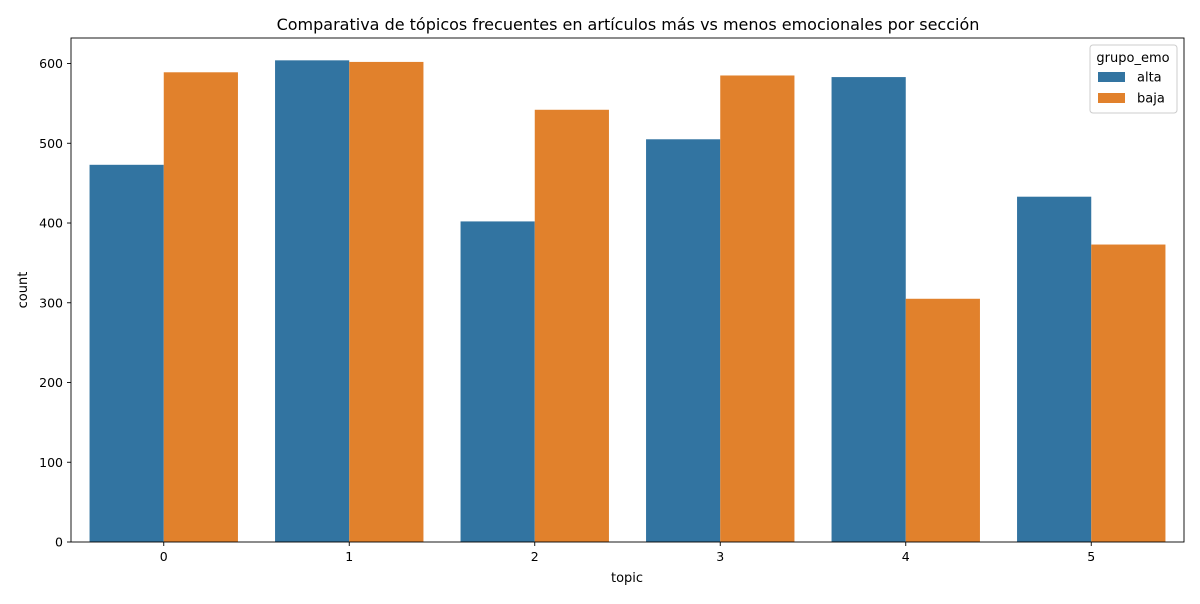 This screenshot has height=604, width=1200. What do you see at coordinates (51, 382) in the screenshot?
I see `y-tick-label: 200` at bounding box center [51, 382].